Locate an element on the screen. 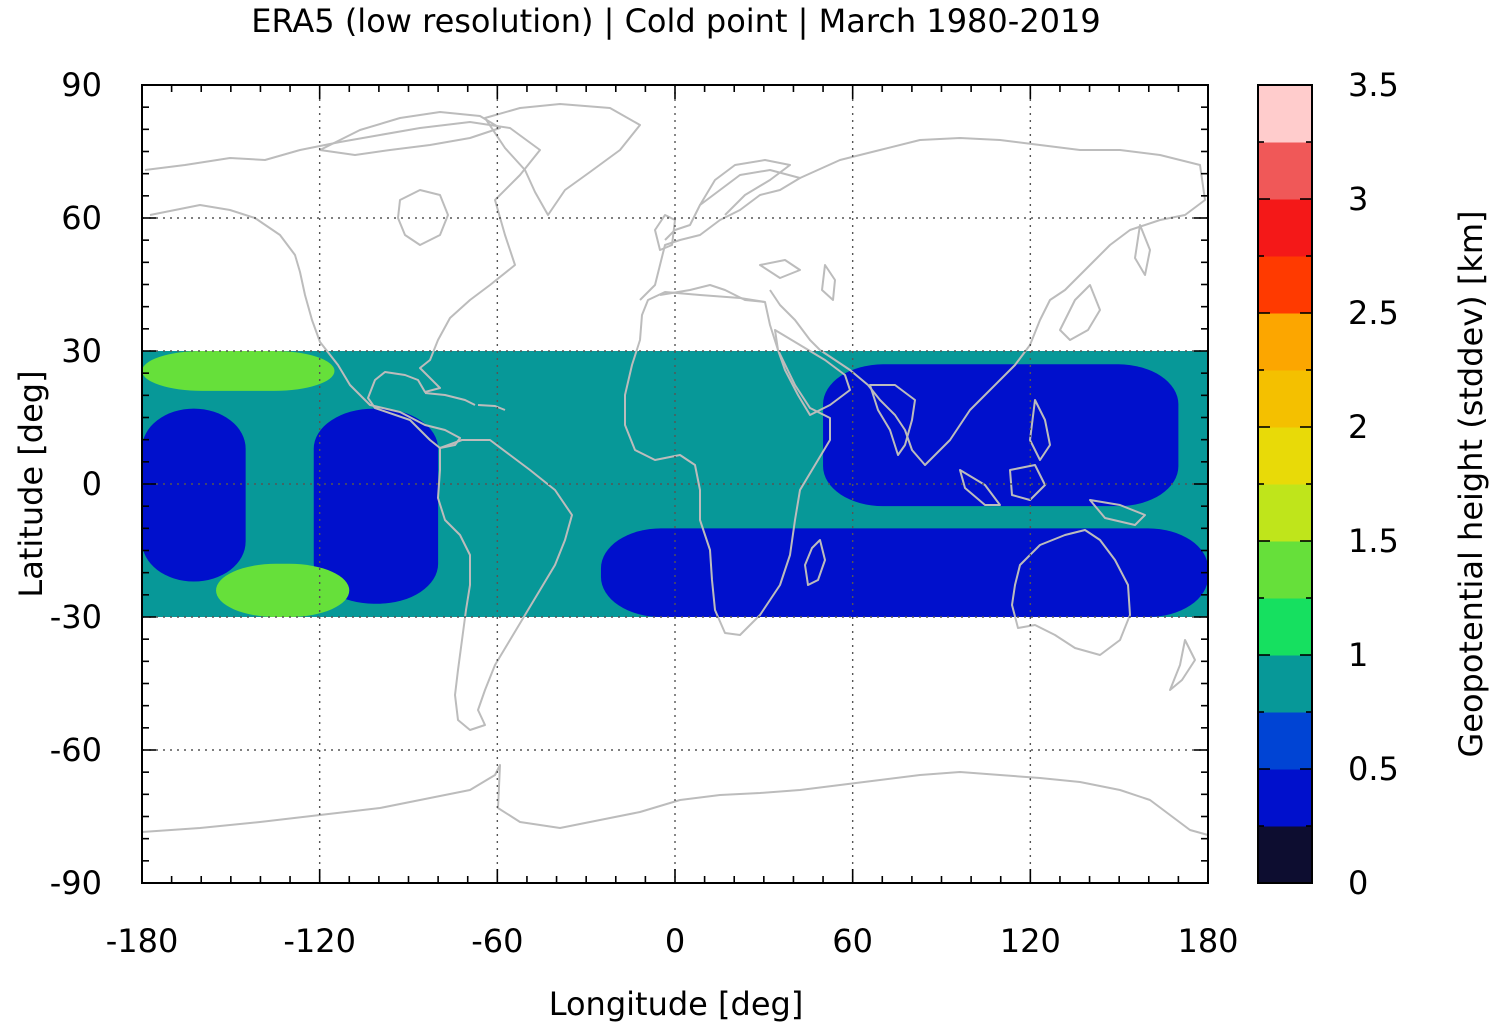 The image size is (1495, 1029). coastline-mediterranean is located at coordinates (712, 293).